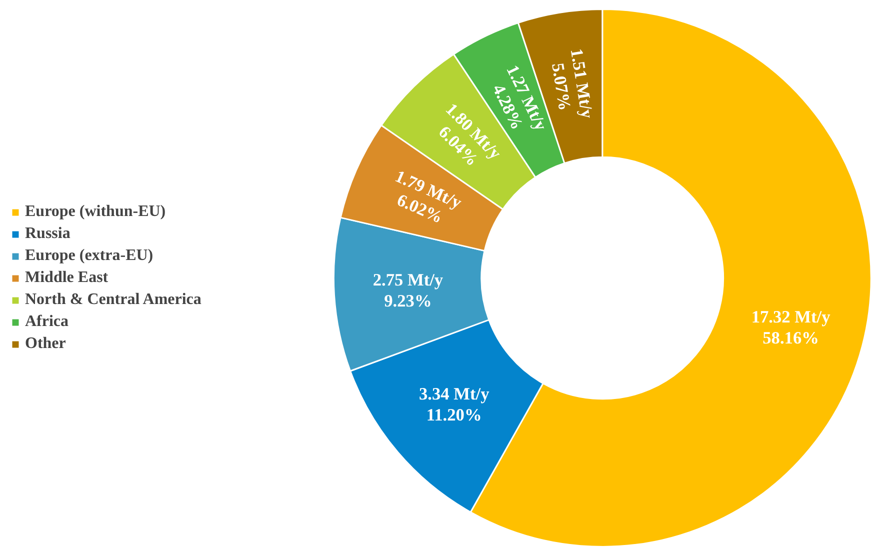 Image resolution: width=884 pixels, height=559 pixels. Describe the element at coordinates (454, 404) in the screenshot. I see `data-label: 3.34 Mt/y 11.20%` at that location.